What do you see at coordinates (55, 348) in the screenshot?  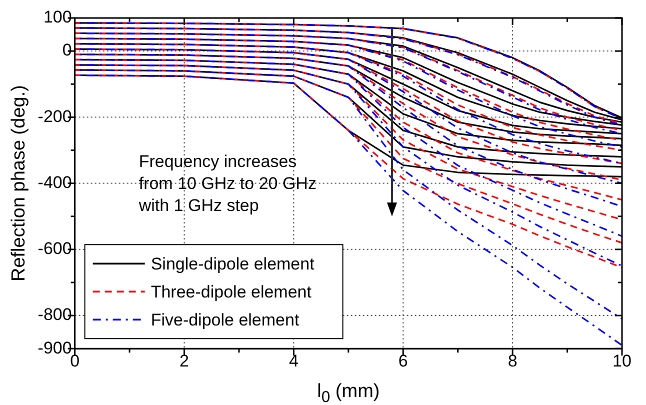 I see `y-tick-label: -900` at bounding box center [55, 348].